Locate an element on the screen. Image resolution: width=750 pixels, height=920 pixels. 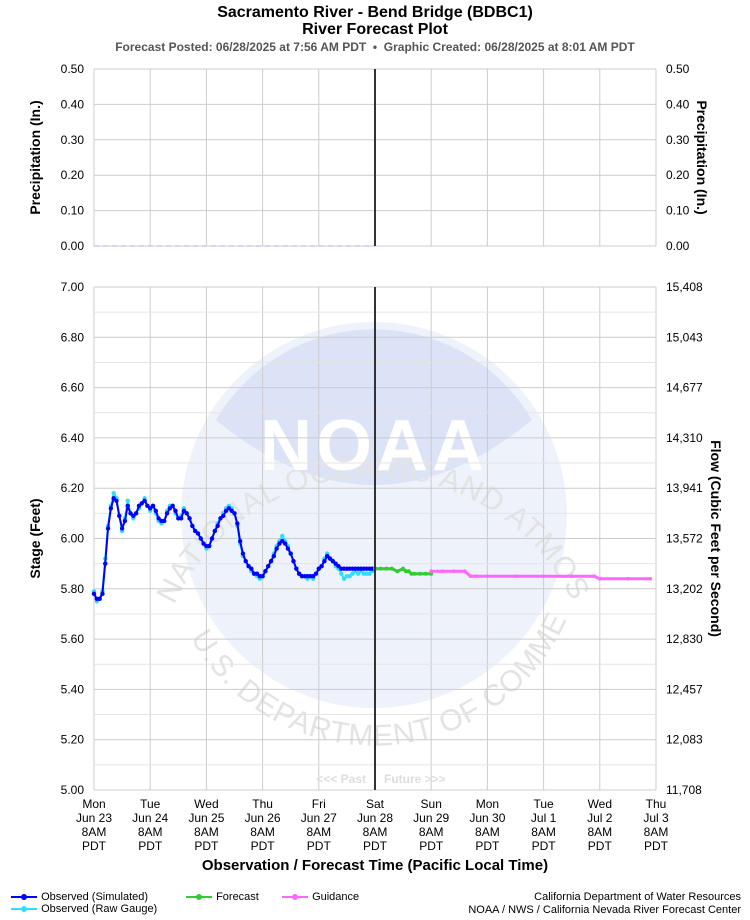
xtick-label: Jun 26 is located at coordinates (263, 818).